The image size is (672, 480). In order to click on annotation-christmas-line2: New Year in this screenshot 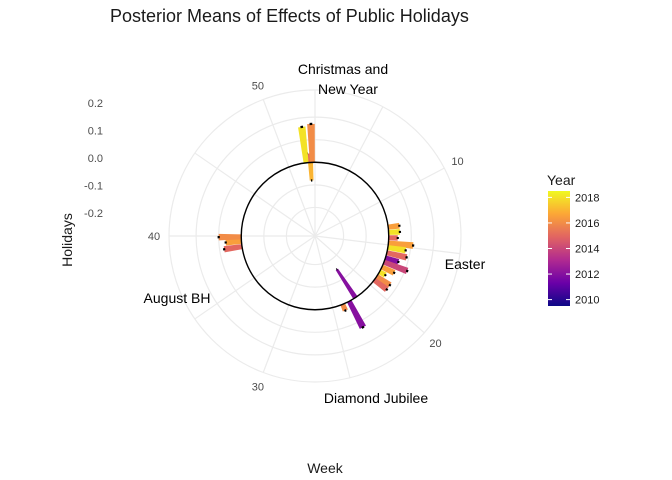, I will do `click(348, 89)`.